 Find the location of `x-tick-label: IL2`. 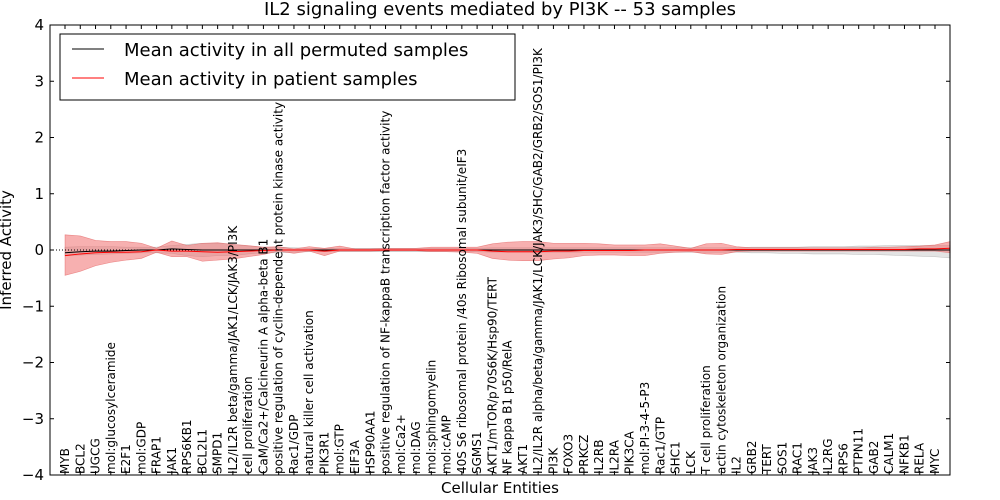

x-tick-label: IL2 is located at coordinates (737, 465).